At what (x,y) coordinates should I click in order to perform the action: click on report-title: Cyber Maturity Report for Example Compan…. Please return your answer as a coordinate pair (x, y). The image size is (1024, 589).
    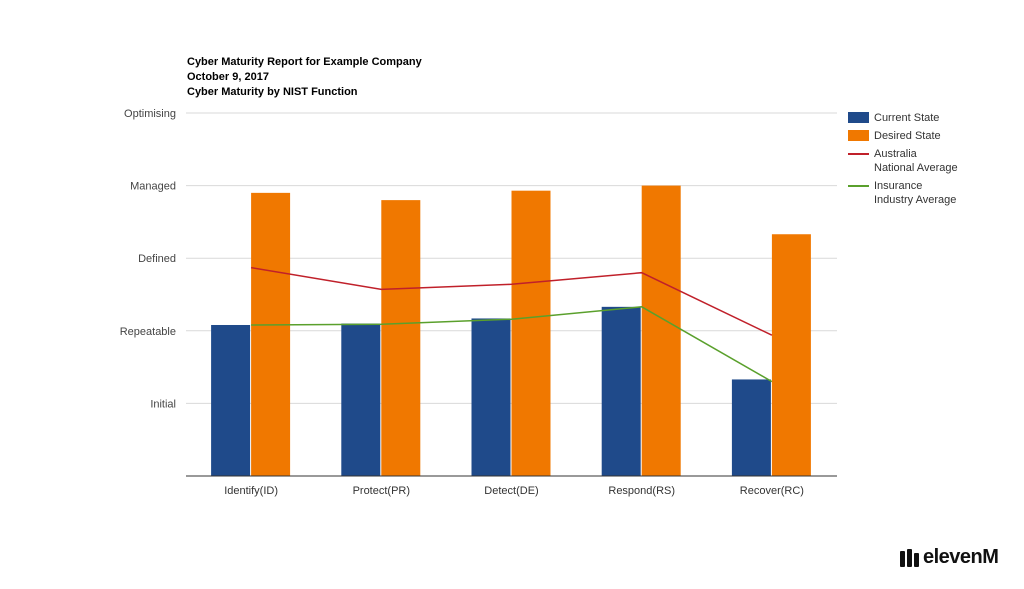
    Looking at the image, I should click on (304, 62).